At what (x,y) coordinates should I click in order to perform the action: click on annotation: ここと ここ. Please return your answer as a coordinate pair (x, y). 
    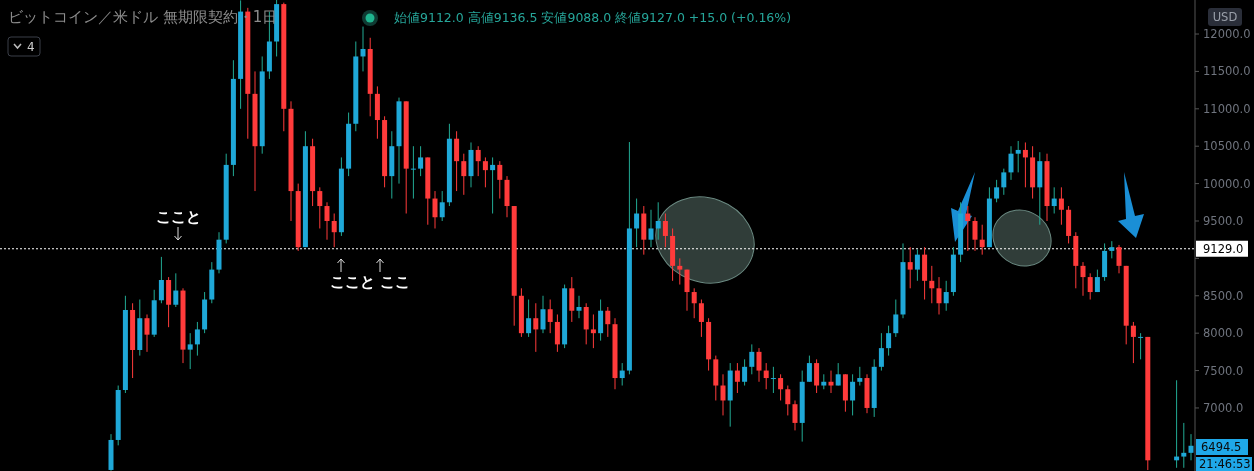
    Looking at the image, I should click on (370, 282).